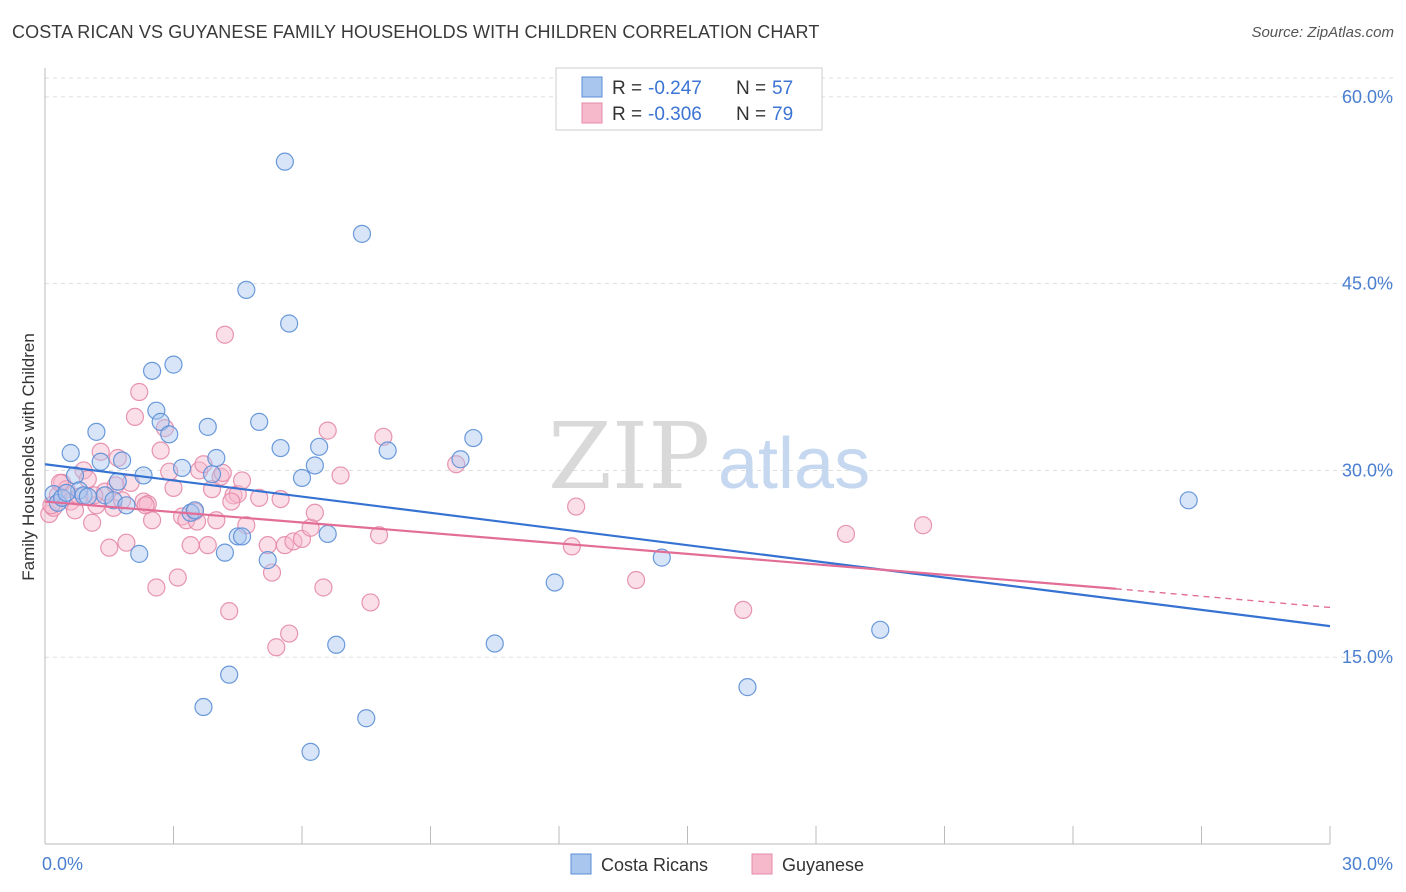  What do you see at coordinates (654, 865) in the screenshot?
I see `series-name-costa-ricans: Costa Ricans` at bounding box center [654, 865].